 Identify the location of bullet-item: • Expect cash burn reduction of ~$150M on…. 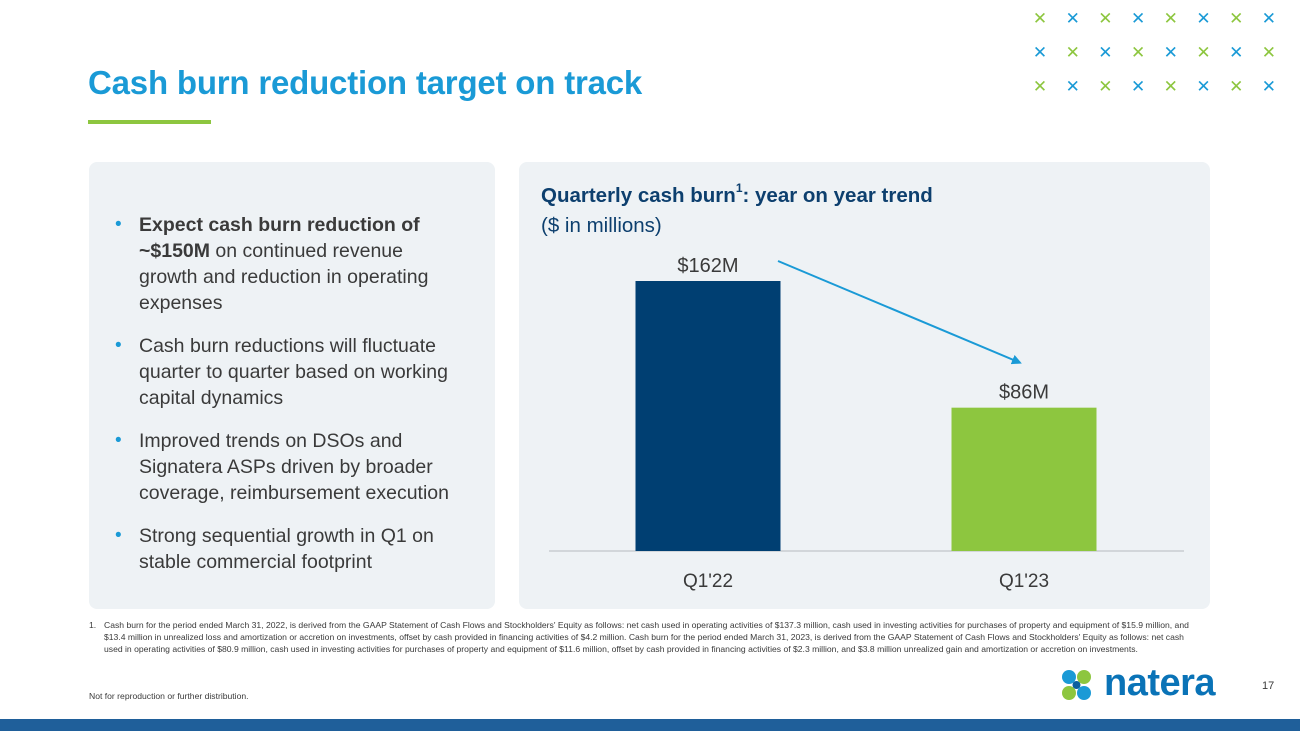
(290, 264).